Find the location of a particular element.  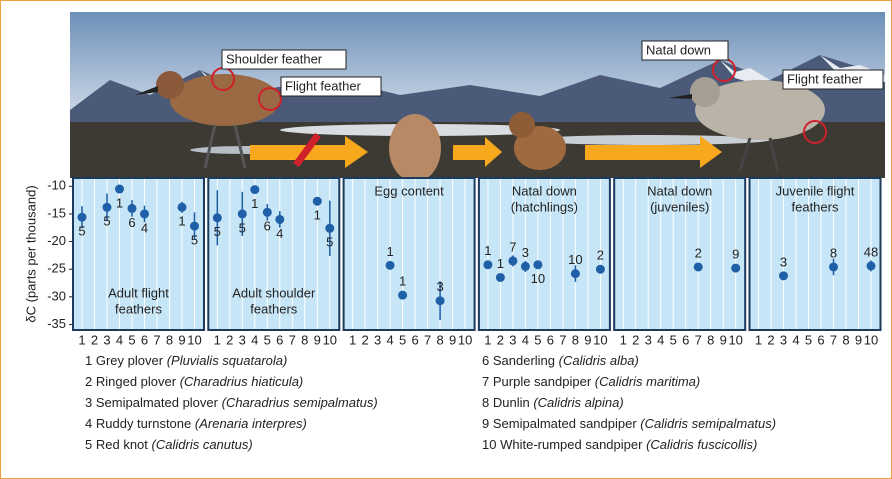

legend-number: 10 is located at coordinates (489, 444).